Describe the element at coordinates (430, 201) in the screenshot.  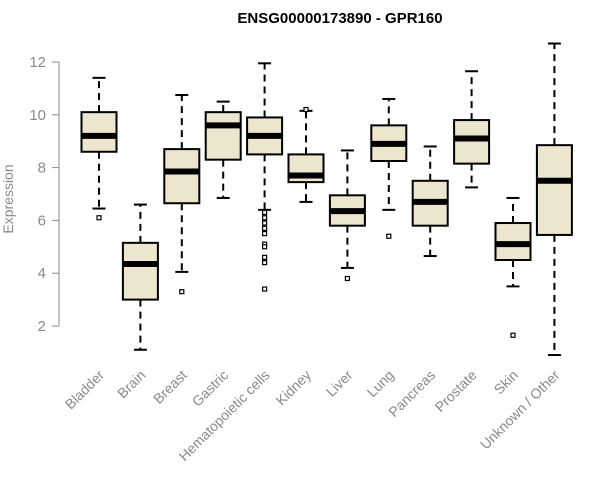
I see `box-pancreas` at that location.